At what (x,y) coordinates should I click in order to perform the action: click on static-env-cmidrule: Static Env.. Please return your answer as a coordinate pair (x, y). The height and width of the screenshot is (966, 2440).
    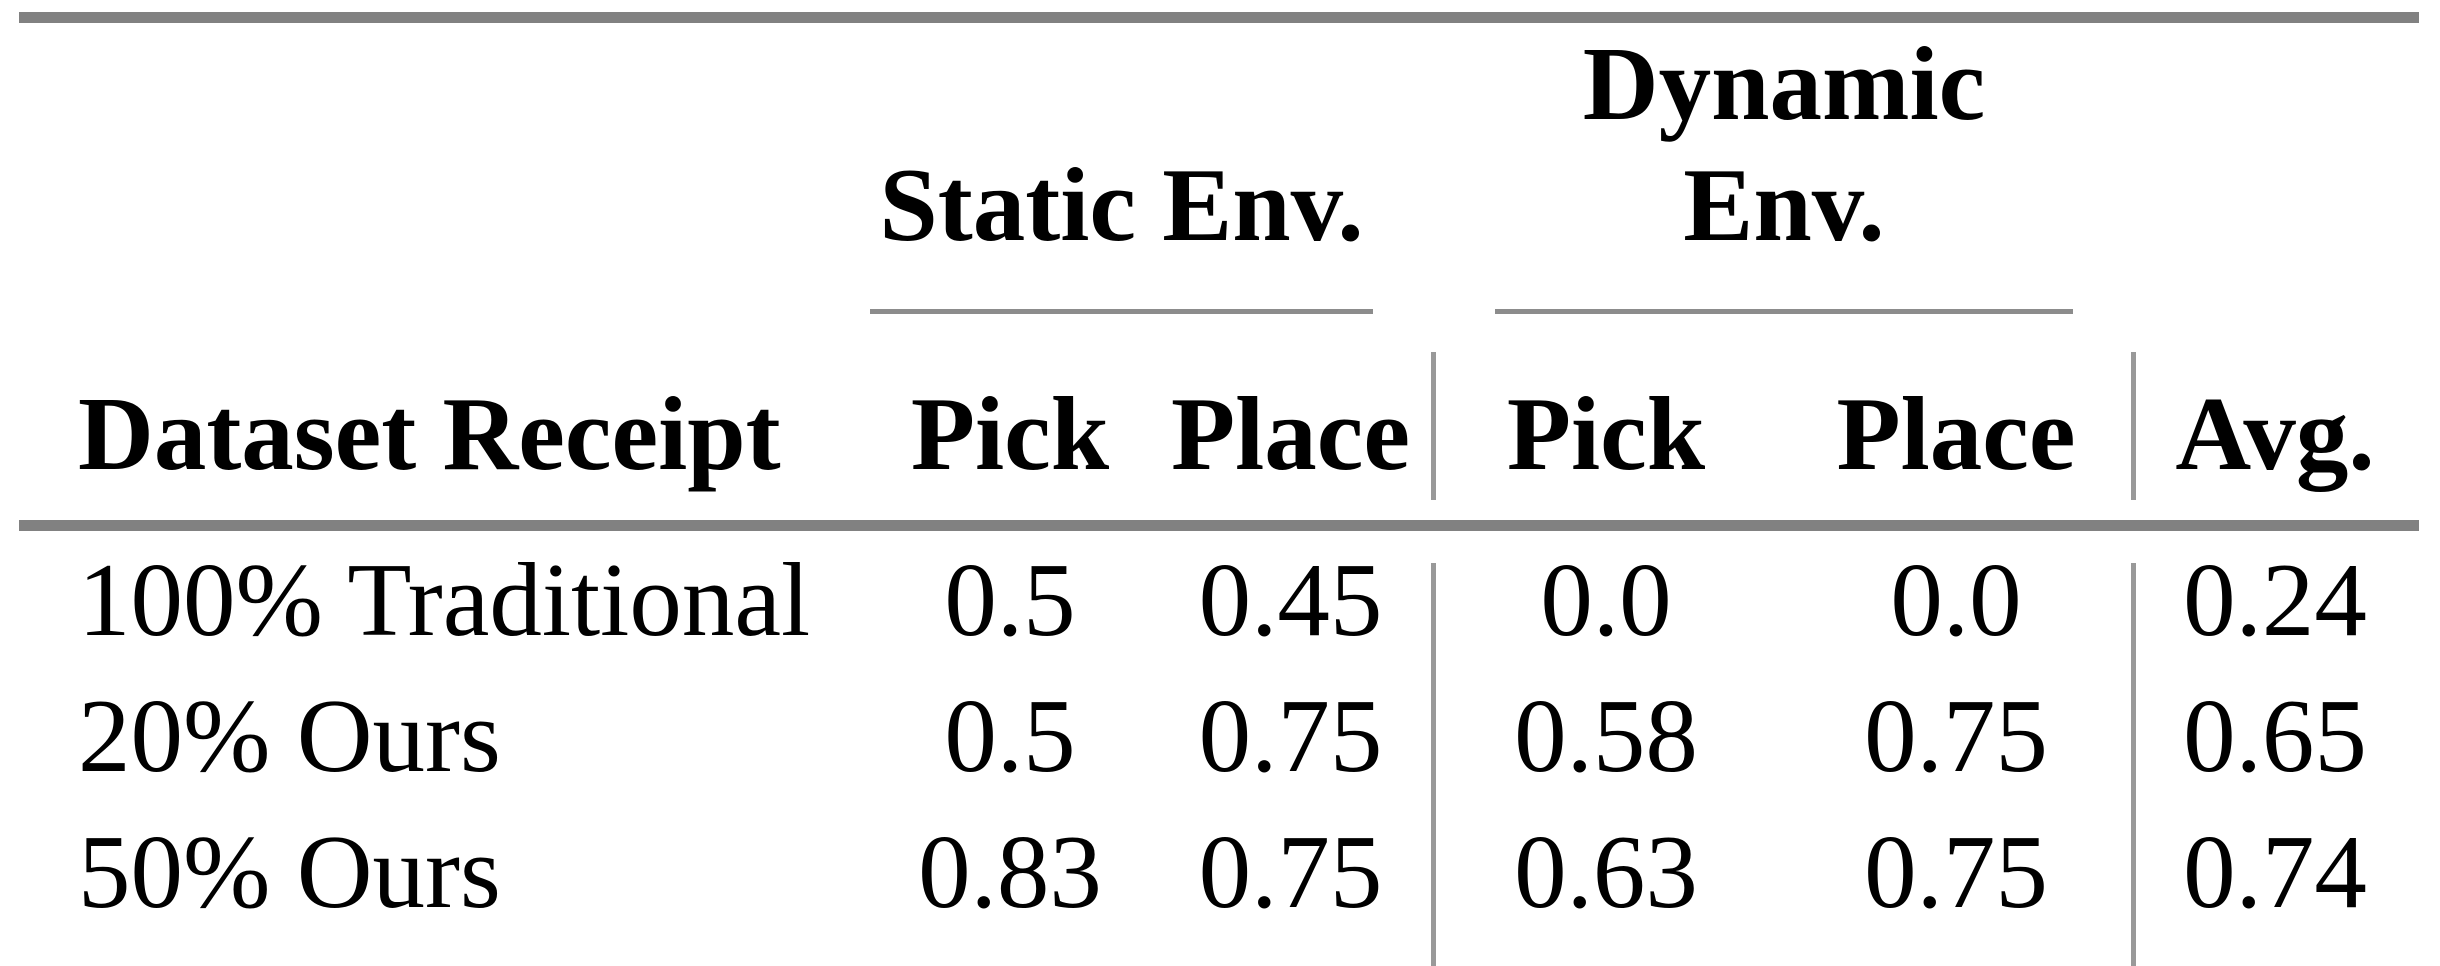
    Looking at the image, I should click on (1121, 229).